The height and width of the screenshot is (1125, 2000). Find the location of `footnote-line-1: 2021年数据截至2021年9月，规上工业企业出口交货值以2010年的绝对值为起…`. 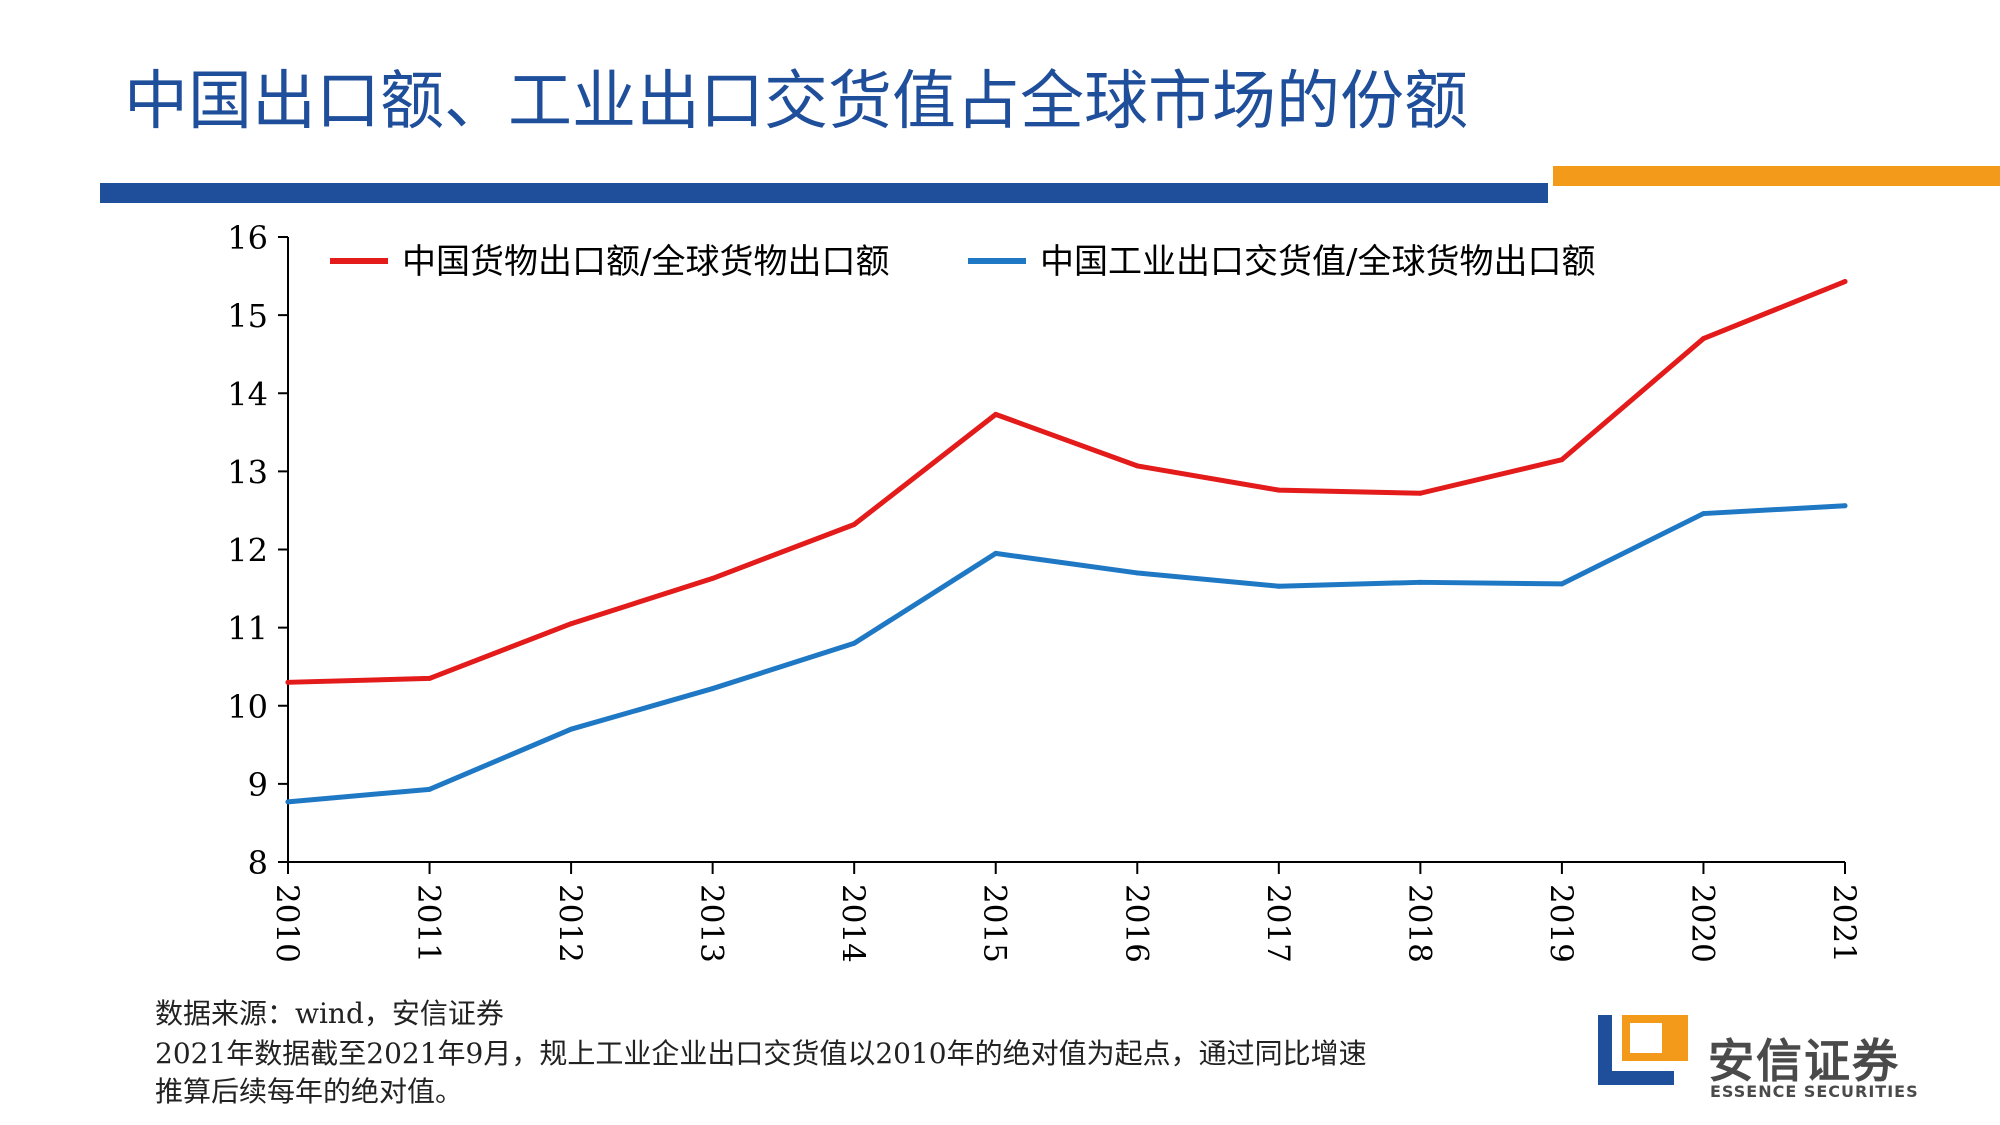

footnote-line-1: 2021年数据截至2021年9月，规上工业企业出口交货值以2010年的绝对值为起… is located at coordinates (761, 1053).